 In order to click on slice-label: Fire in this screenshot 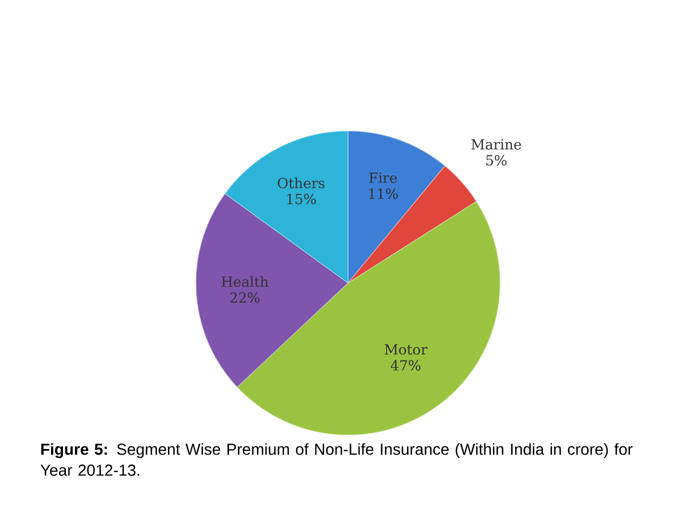, I will do `click(383, 178)`.